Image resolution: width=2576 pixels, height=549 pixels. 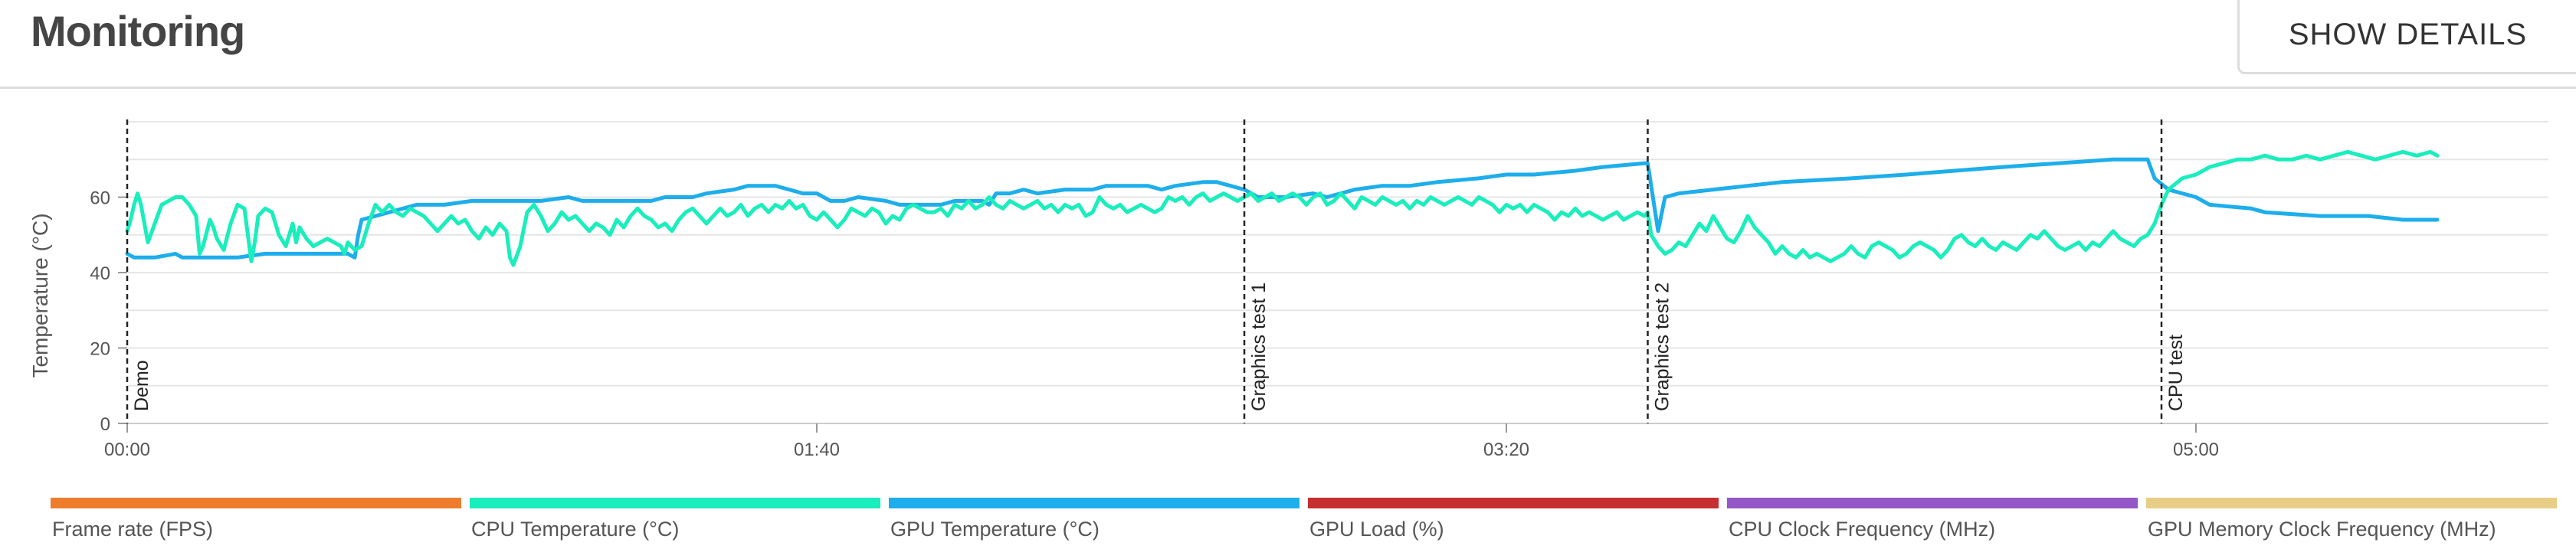 What do you see at coordinates (1663, 347) in the screenshot?
I see `marker-label: Graphics test 2` at bounding box center [1663, 347].